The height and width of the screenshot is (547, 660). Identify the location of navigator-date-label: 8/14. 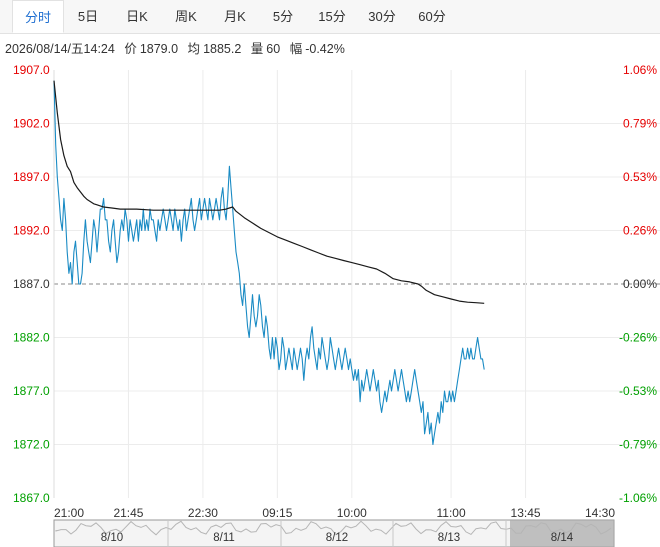
(562, 538).